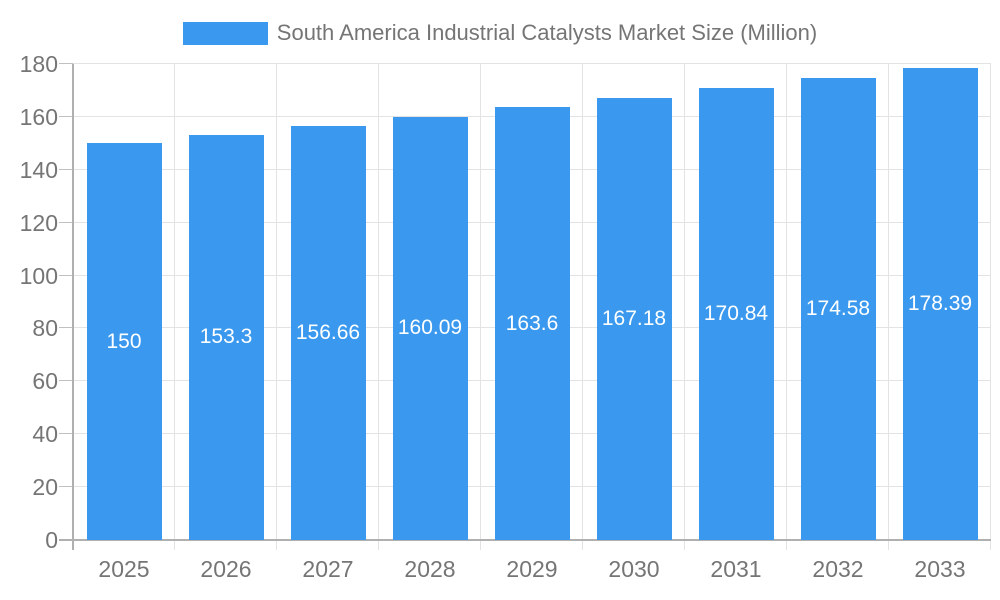  I want to click on legend-swatch, so click(225, 33).